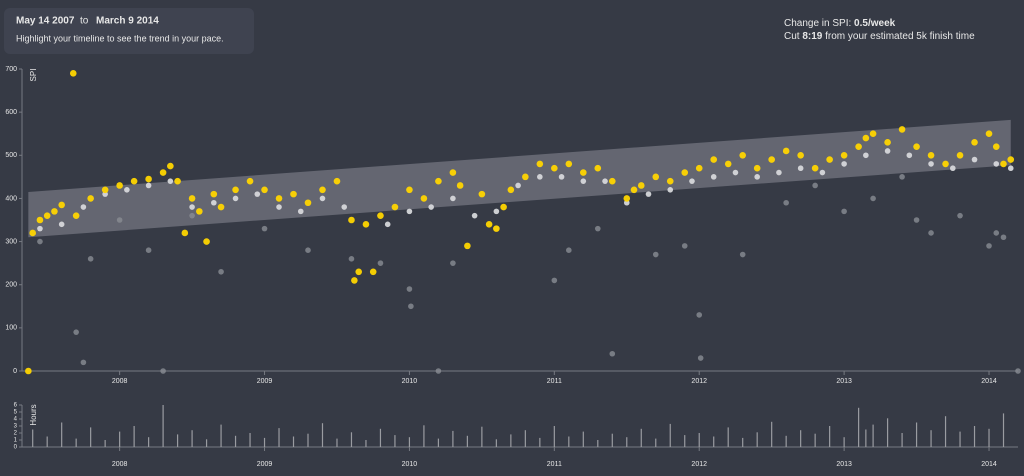 The image size is (1024, 476). Describe the element at coordinates (16, 441) in the screenshot. I see `y-tick-label: 1` at that location.